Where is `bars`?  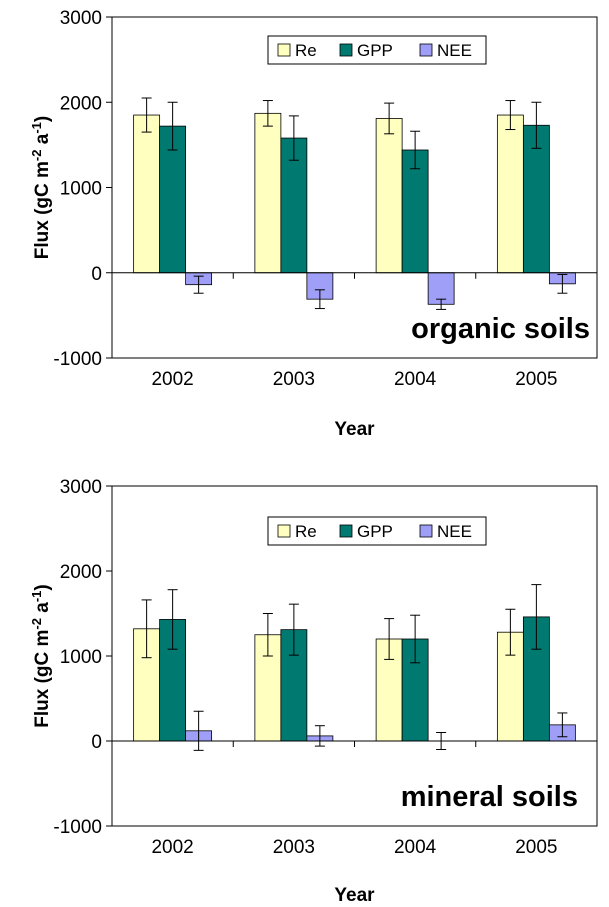 bars is located at coordinates (354, 679).